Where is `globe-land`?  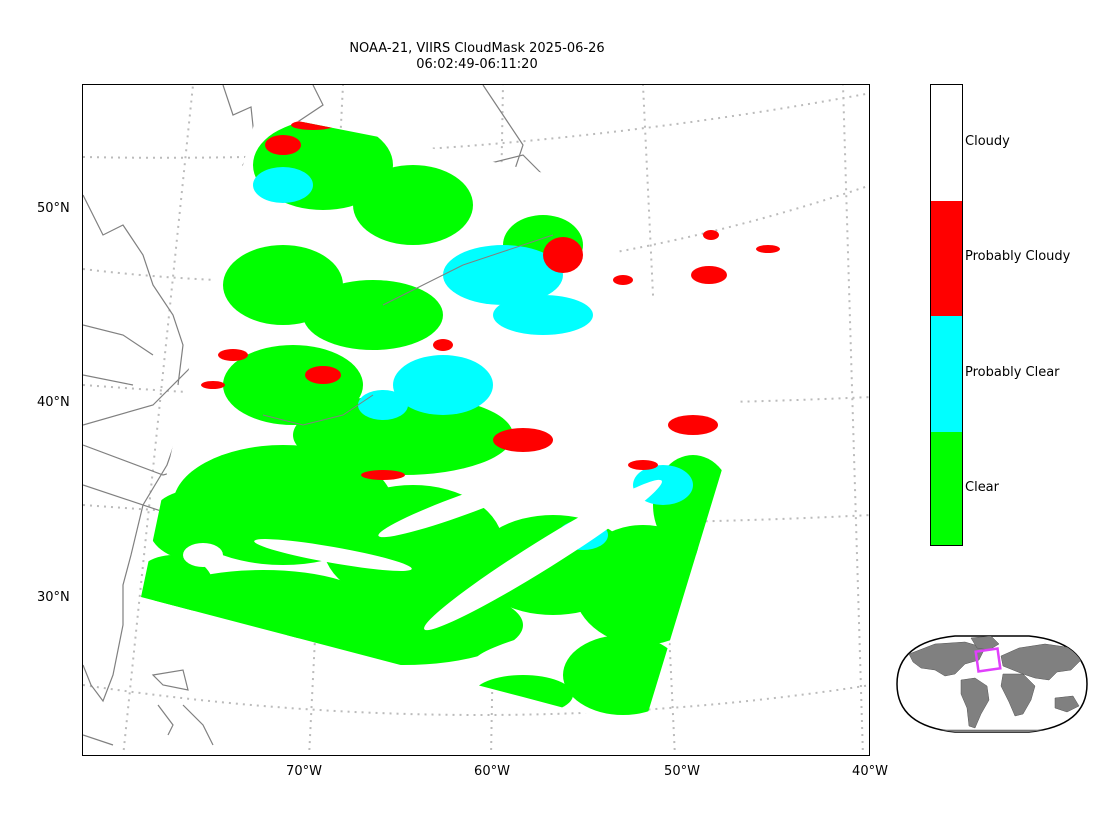
globe-land is located at coordinates (995, 684).